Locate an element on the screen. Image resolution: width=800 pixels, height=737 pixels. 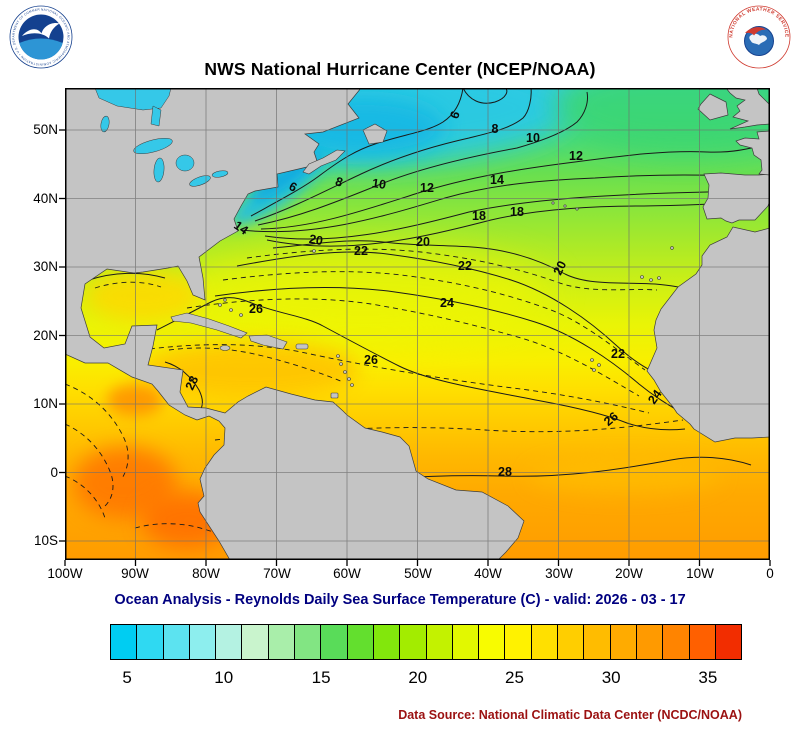
x-axis-label: 20W is located at coordinates (629, 573).